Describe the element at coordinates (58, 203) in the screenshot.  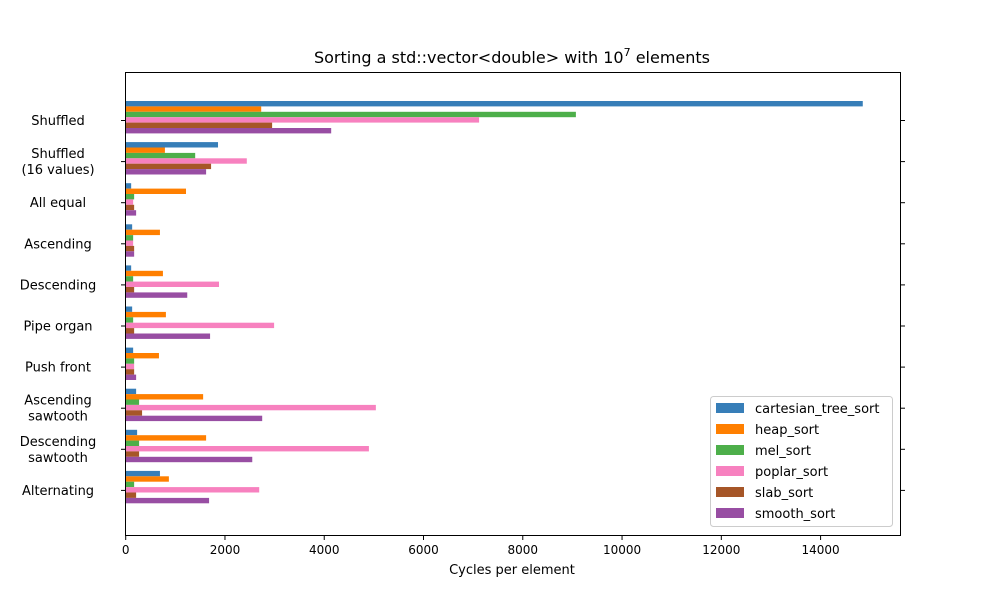
I see `y-tick-label: All equal` at that location.